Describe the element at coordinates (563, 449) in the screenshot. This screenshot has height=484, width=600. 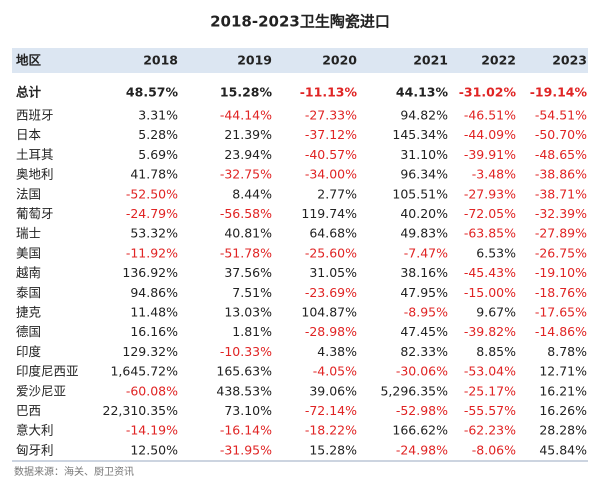
I see `cell: 45.84%` at that location.